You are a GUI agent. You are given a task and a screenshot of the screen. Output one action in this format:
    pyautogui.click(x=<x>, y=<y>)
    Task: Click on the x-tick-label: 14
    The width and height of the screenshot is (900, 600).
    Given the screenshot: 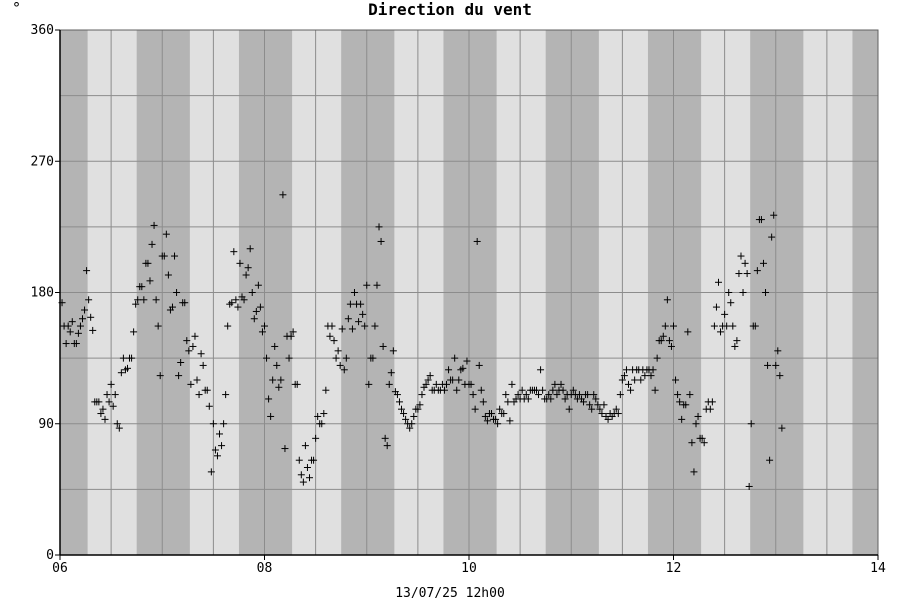 What is the action you would take?
    pyautogui.click(x=878, y=568)
    